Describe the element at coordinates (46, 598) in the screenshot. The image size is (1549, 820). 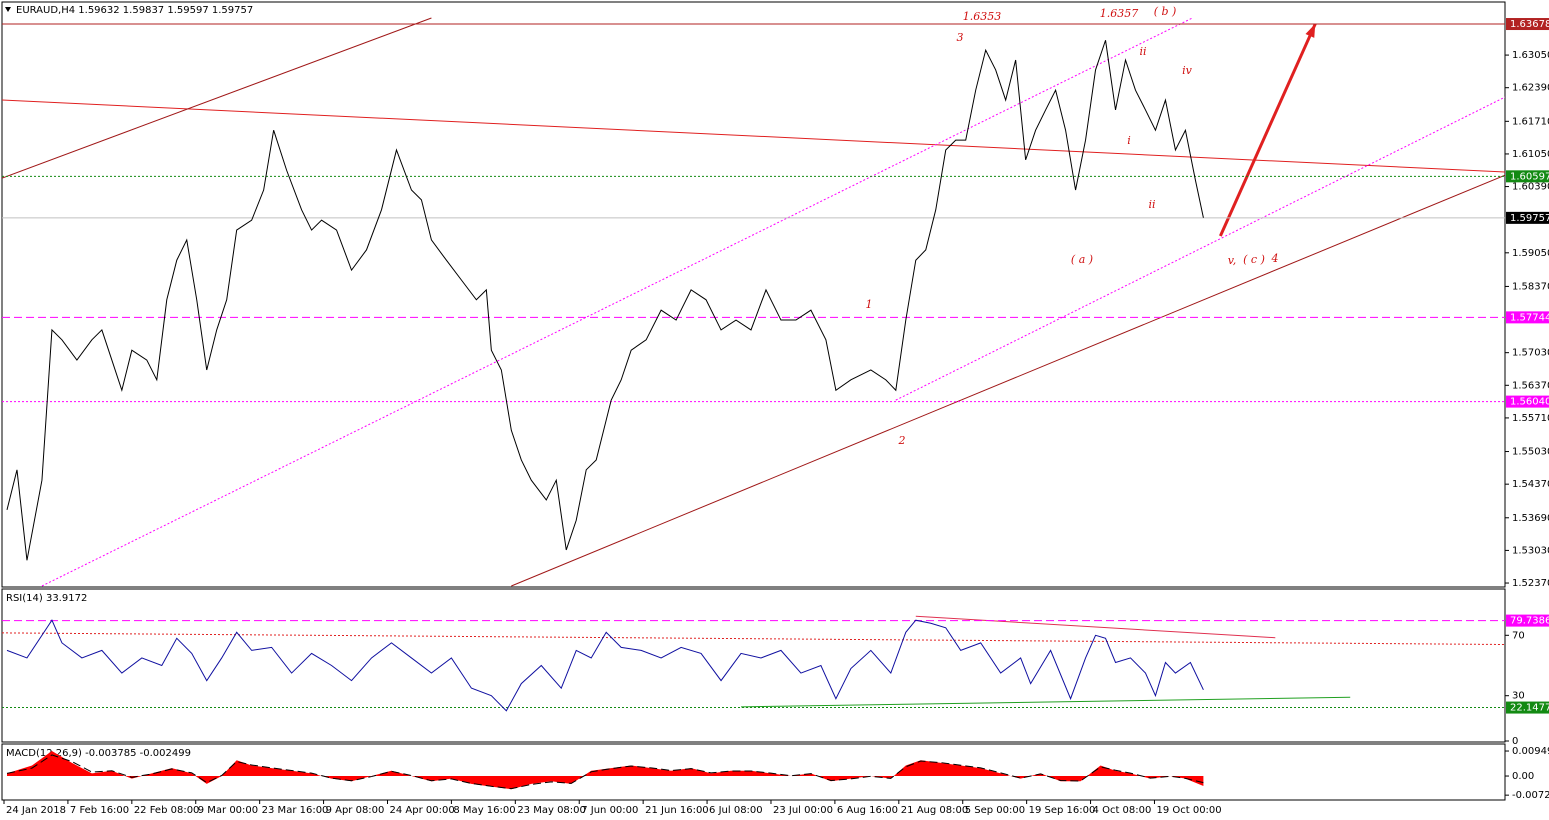
I see `rsi-header: RSI(14) 33.9172` at that location.